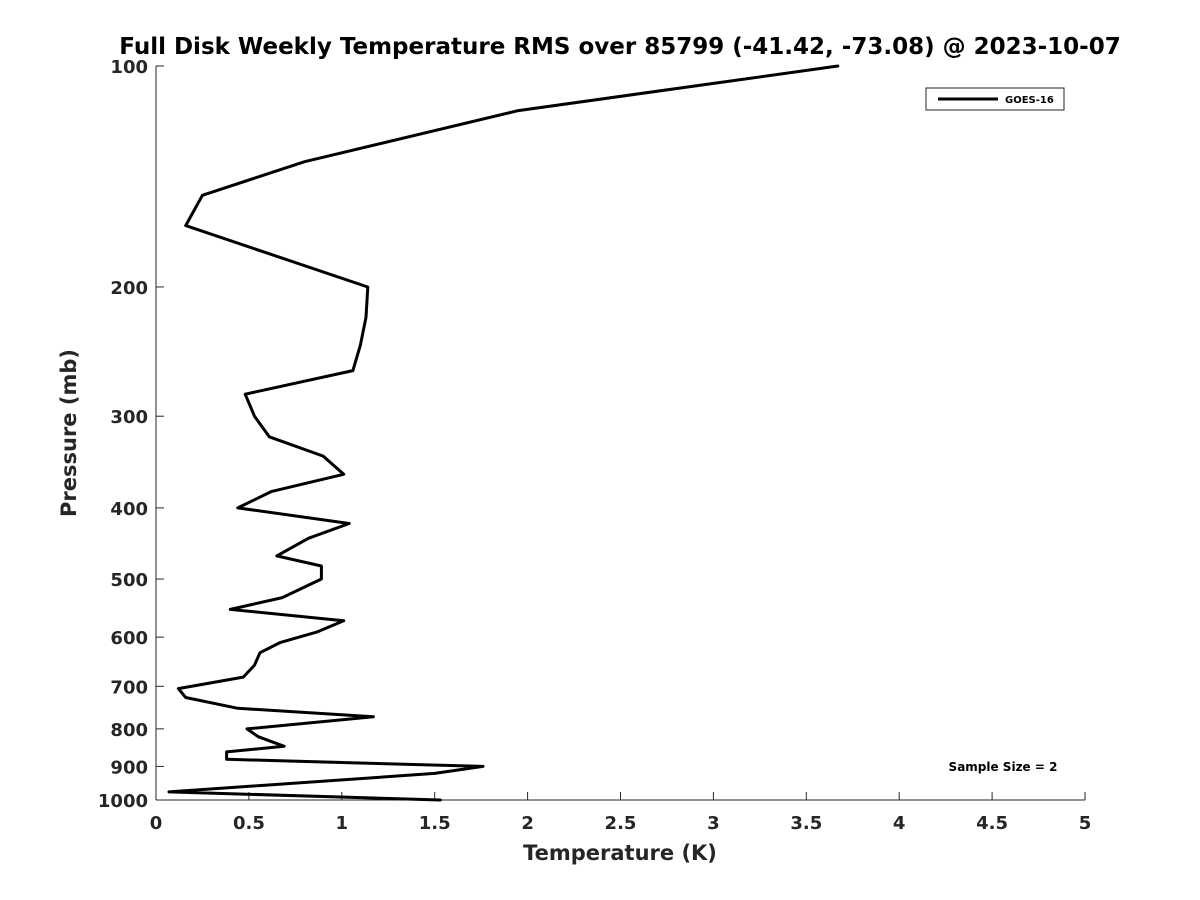 This screenshot has height=900, width=1200. I want to click on x-axis-ticks: 0 0.5 1 1.5 2 2.5 3 3.5 4 4.5 5, so click(621, 813).